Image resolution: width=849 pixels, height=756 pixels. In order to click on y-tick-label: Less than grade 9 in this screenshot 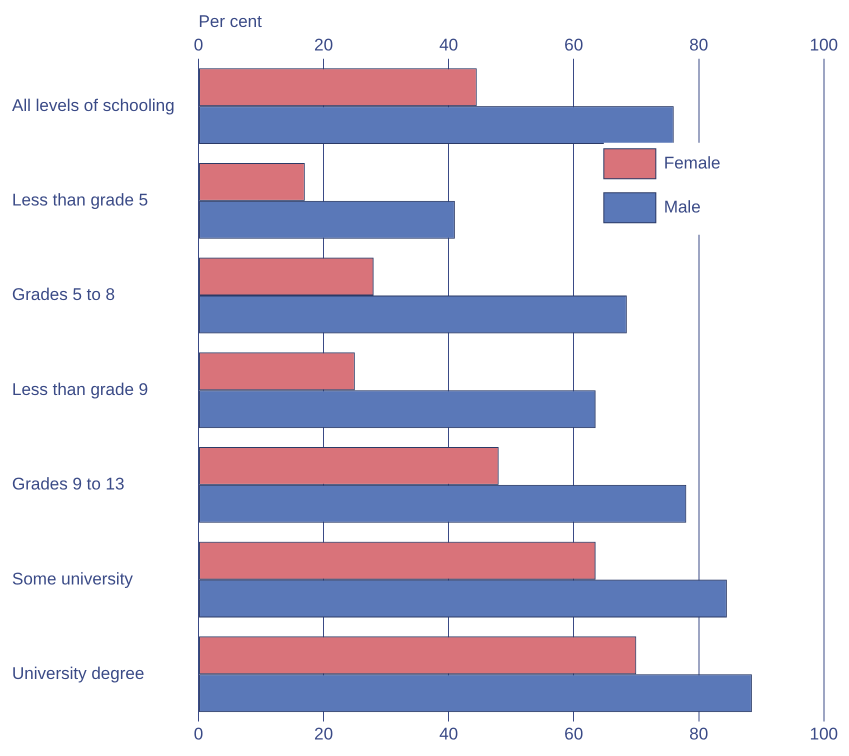, I will do `click(80, 389)`.